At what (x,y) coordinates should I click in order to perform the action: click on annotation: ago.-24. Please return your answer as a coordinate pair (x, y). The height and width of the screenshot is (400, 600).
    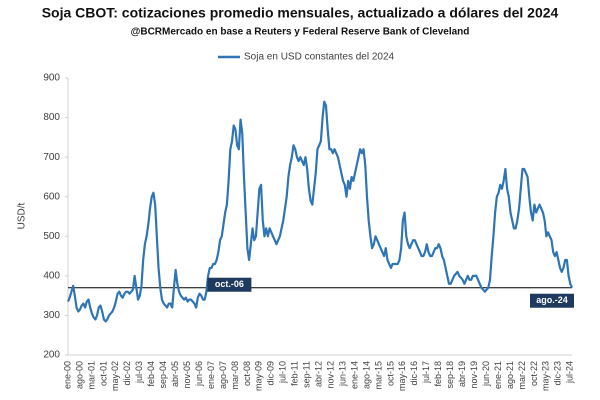
    Looking at the image, I should click on (552, 300).